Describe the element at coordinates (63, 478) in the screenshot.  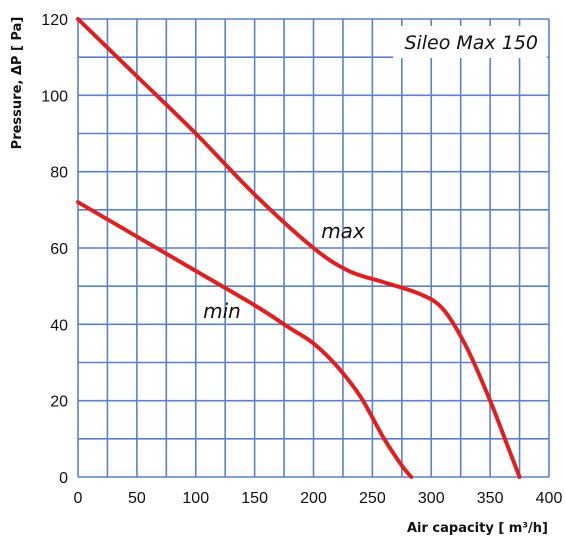
I see `y-tick-label: 0` at that location.